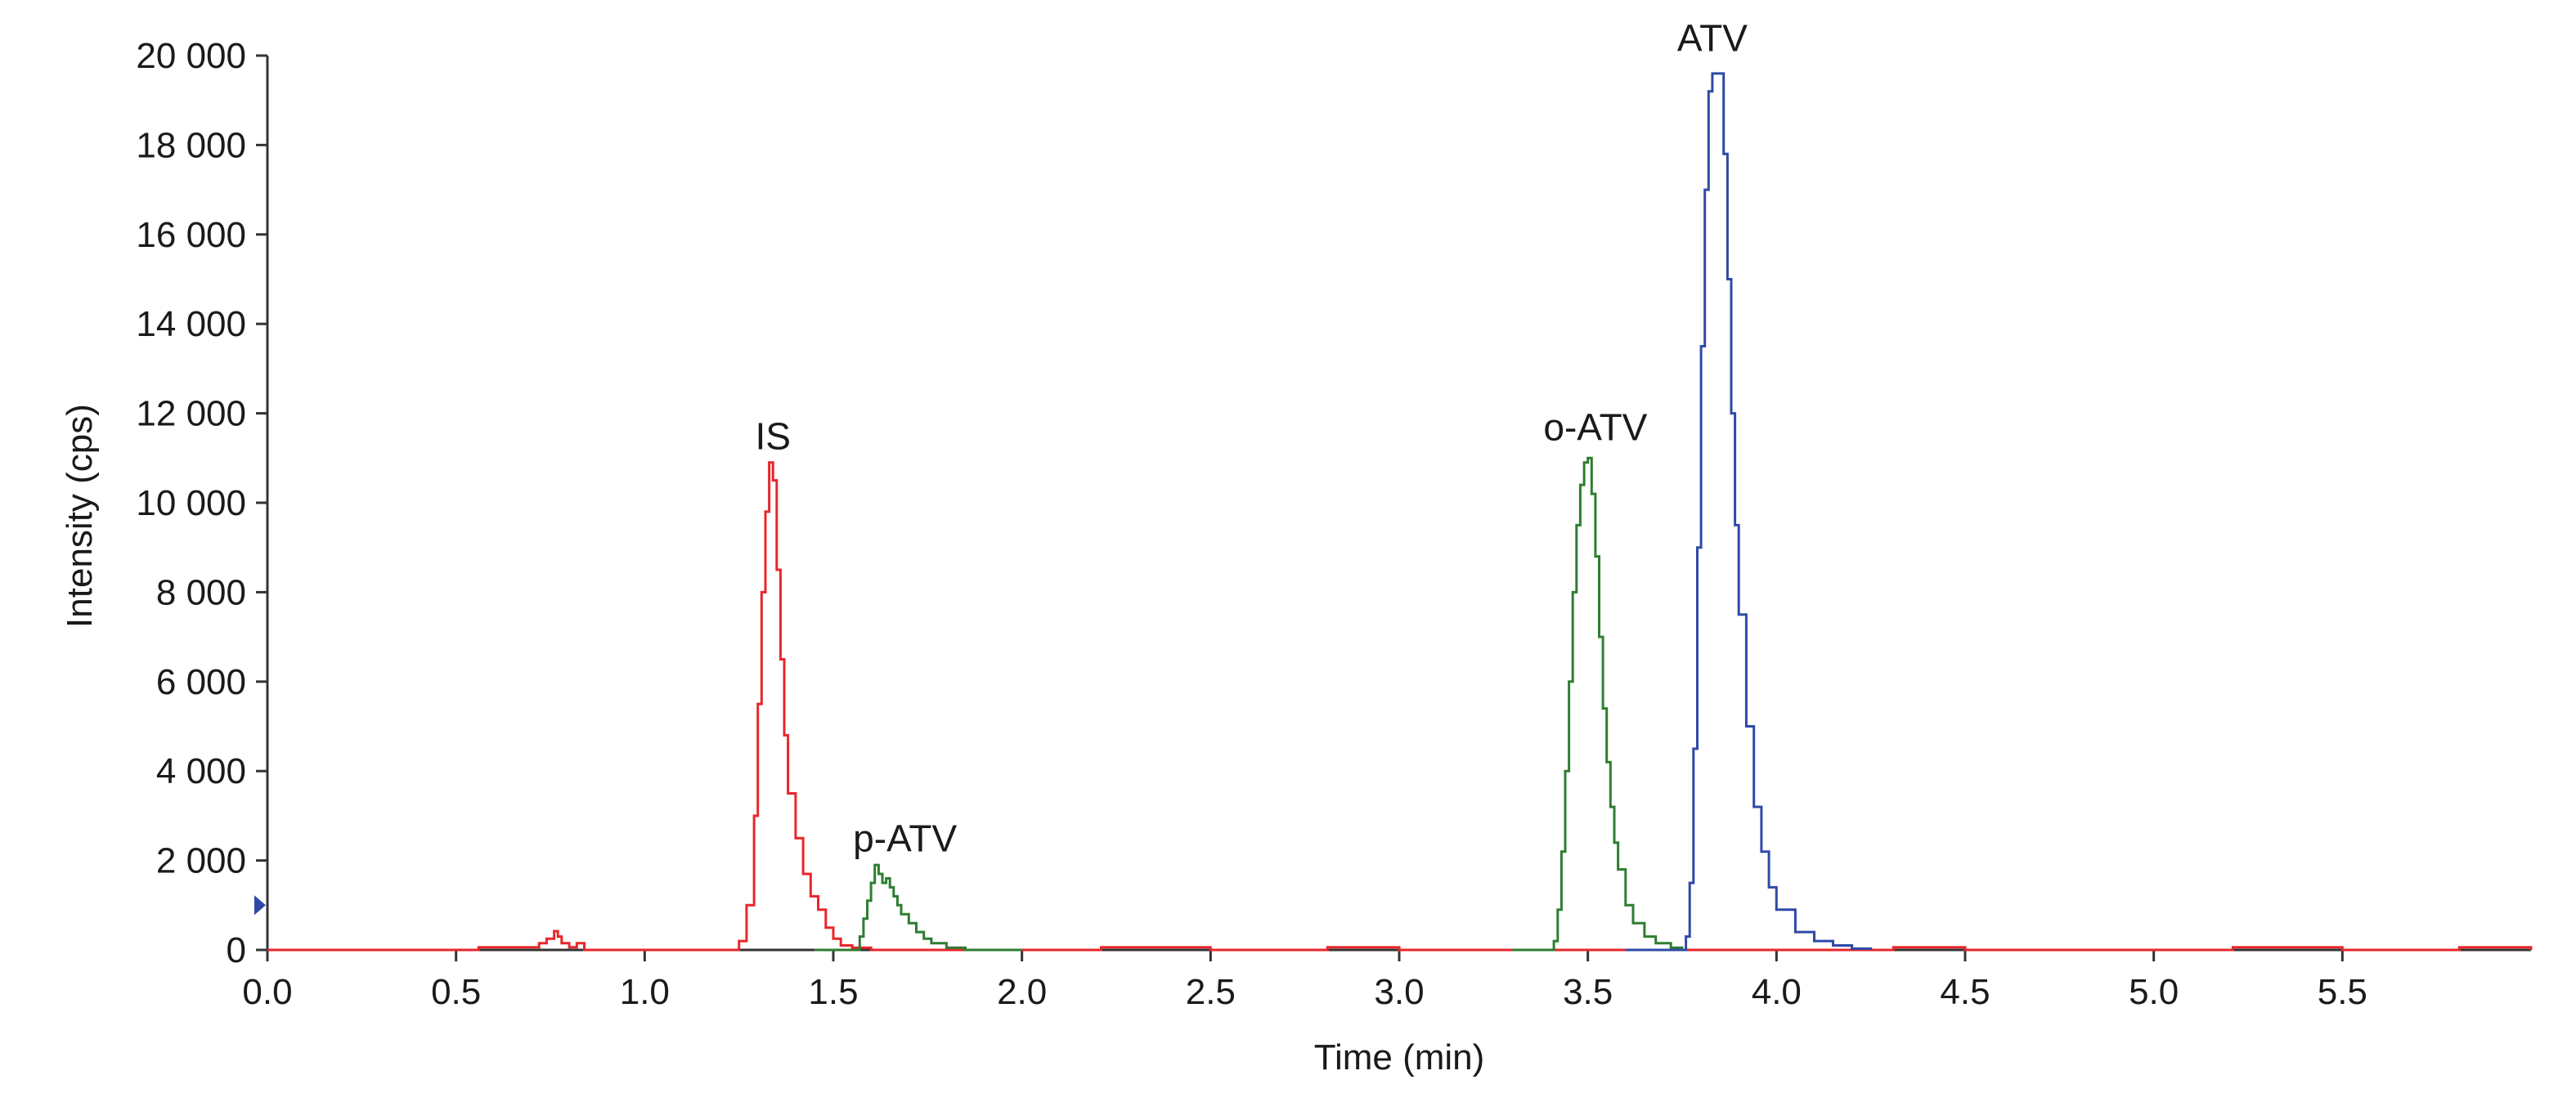 This screenshot has width=2576, height=1093. What do you see at coordinates (1713, 38) in the screenshot?
I see `peak-label: ATV` at bounding box center [1713, 38].